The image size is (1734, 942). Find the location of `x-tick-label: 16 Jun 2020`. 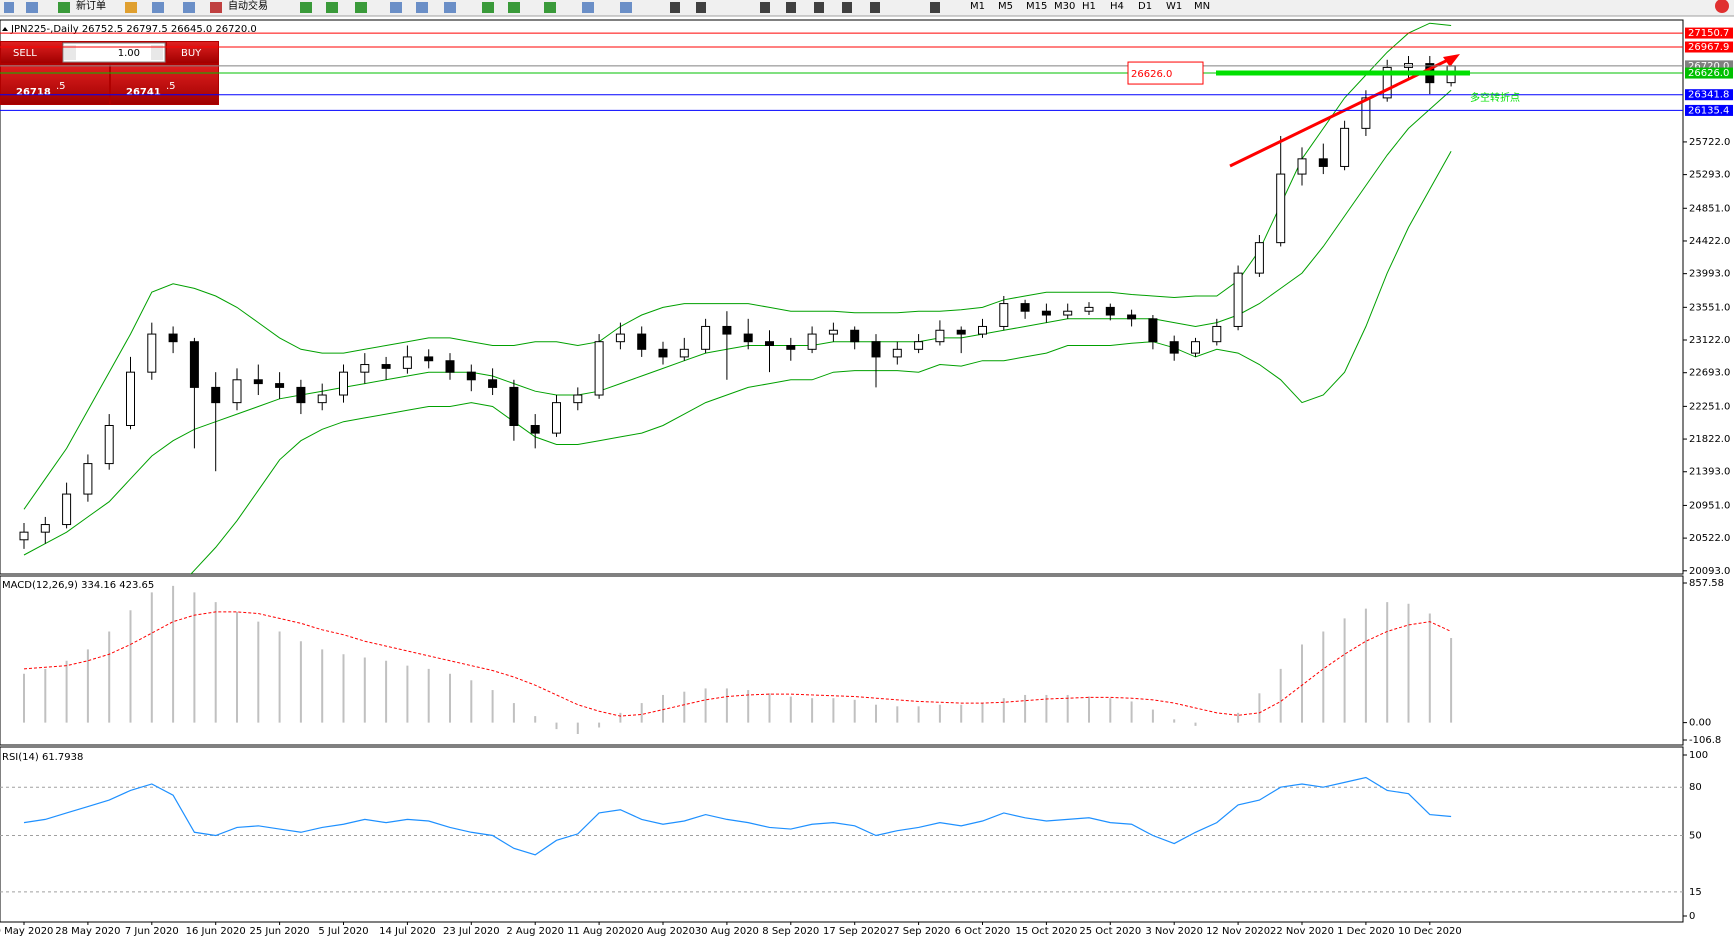

x-tick-label: 16 Jun 2020 is located at coordinates (216, 931).